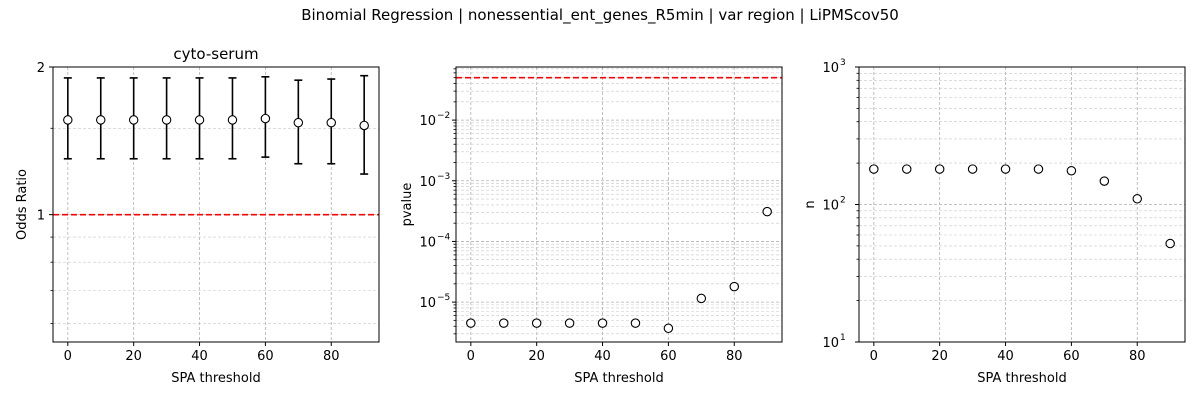 The height and width of the screenshot is (400, 1200). Describe the element at coordinates (843, 63) in the screenshot. I see `y-tick-exponent: 3` at that location.